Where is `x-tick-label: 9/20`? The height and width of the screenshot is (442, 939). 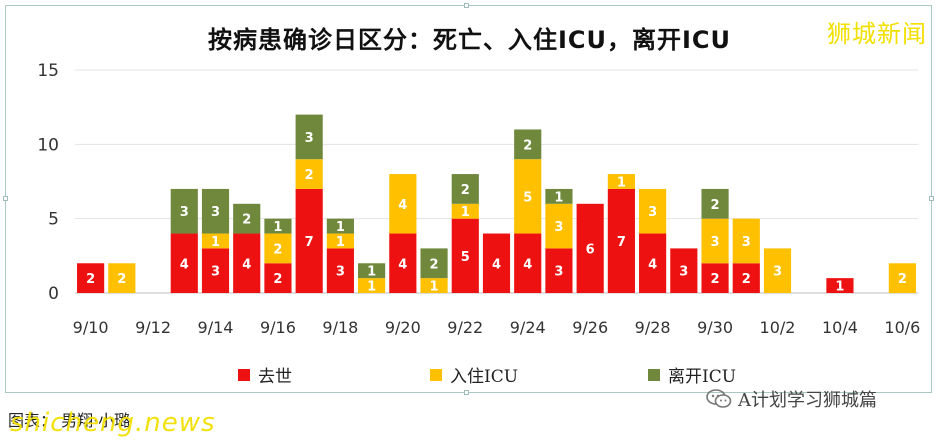 x-tick-label: 9/20 is located at coordinates (403, 327).